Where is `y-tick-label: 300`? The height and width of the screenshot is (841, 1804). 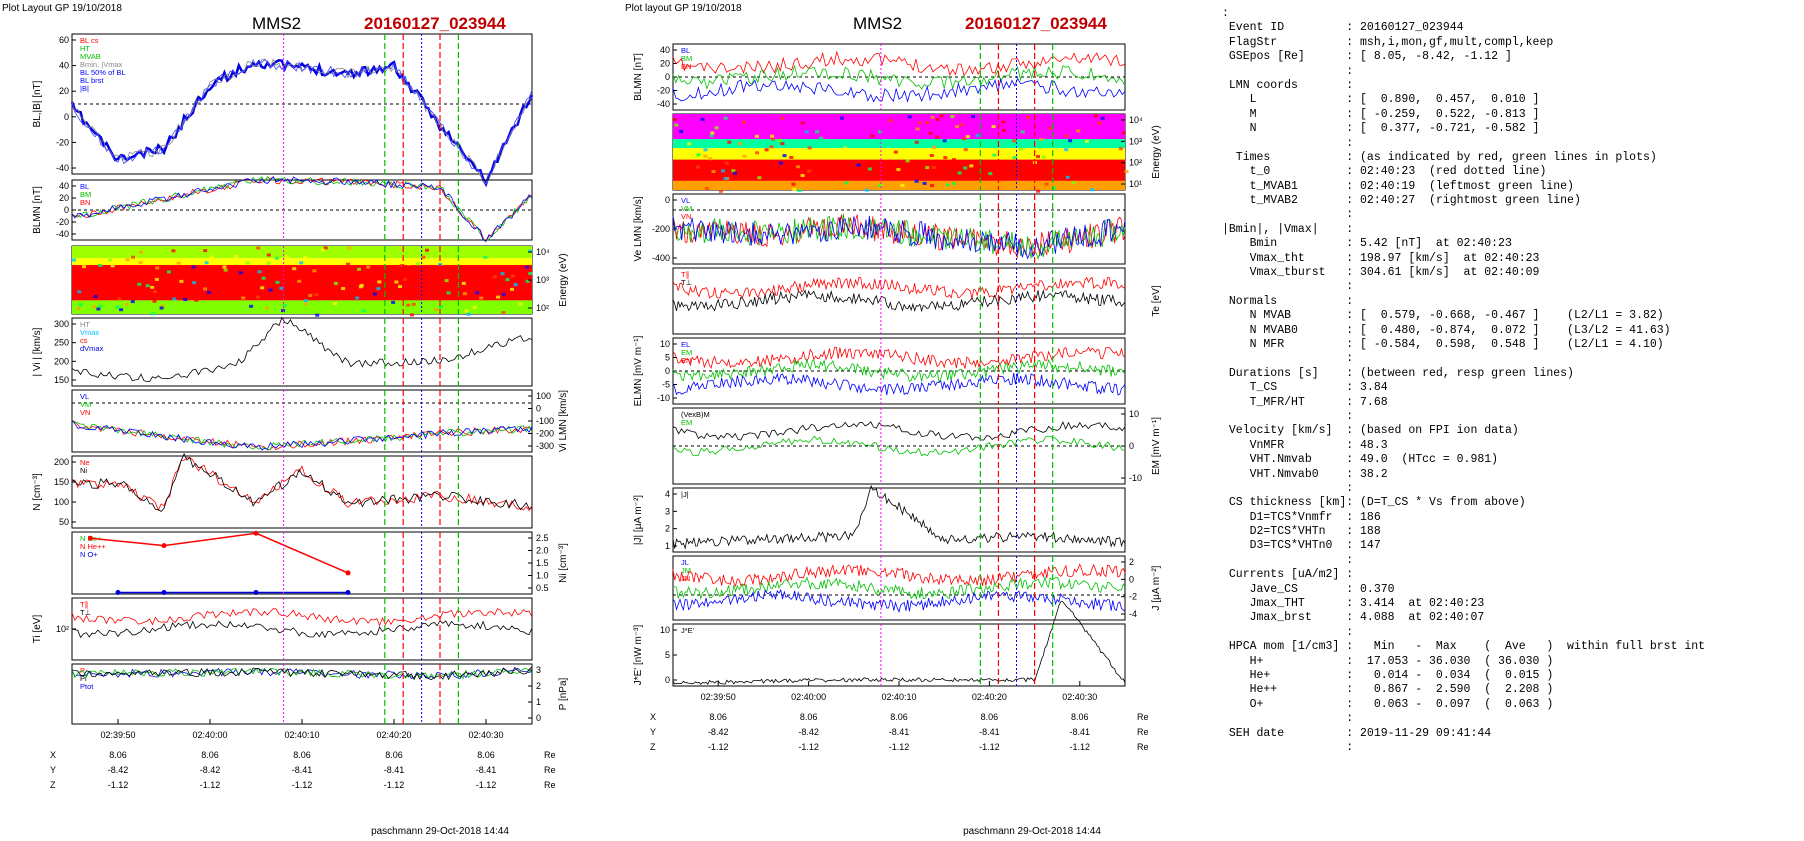 y-tick-label: 300 is located at coordinates (61, 324).